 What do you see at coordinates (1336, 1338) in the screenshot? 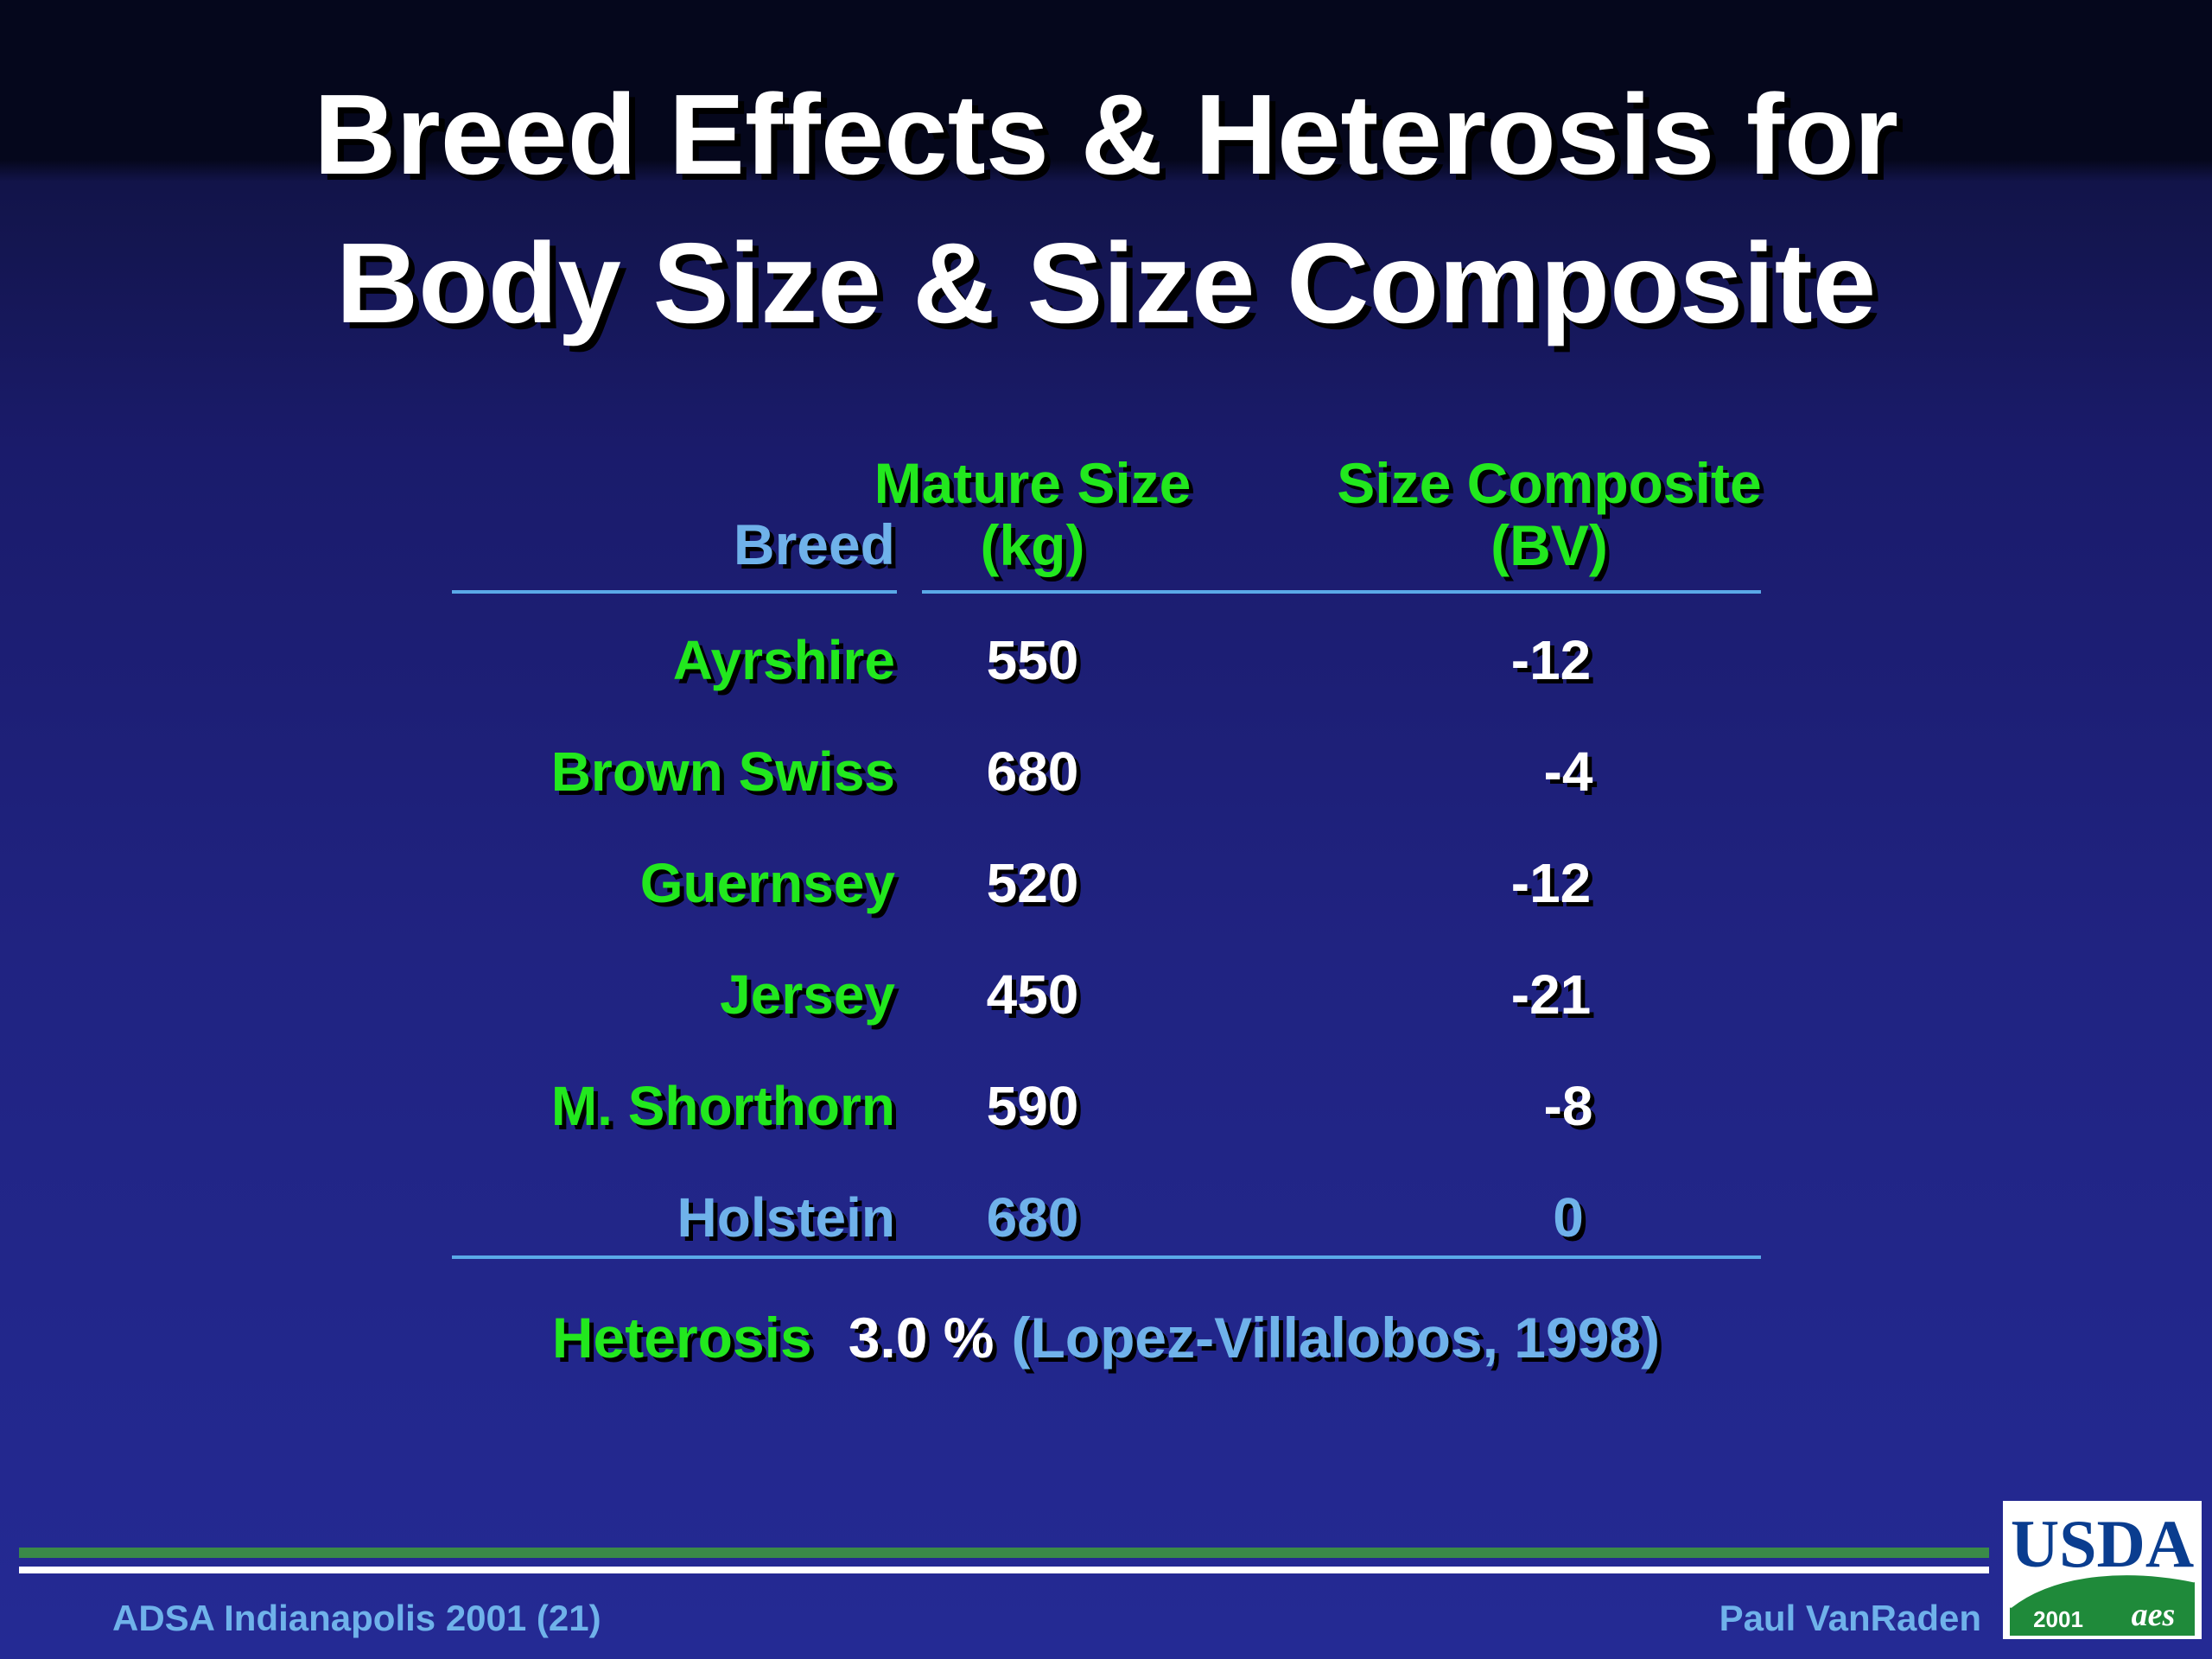
I see `heterosis-citation: (Lopez-Villalobos, 1998)` at bounding box center [1336, 1338].